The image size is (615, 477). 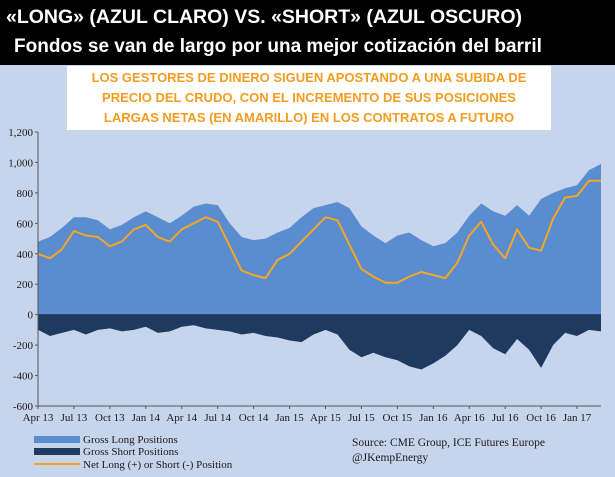 I want to click on x-tick-label: Jan 15, so click(x=289, y=418).